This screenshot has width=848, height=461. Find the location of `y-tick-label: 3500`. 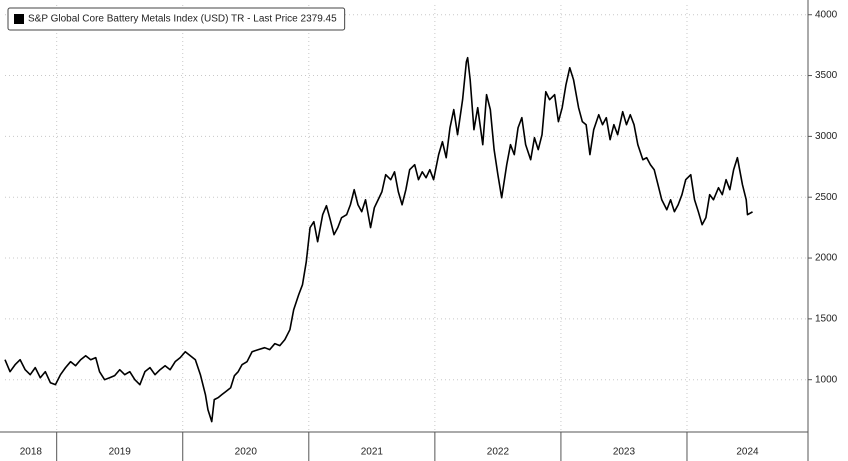

y-tick-label: 3500 is located at coordinates (826, 75).